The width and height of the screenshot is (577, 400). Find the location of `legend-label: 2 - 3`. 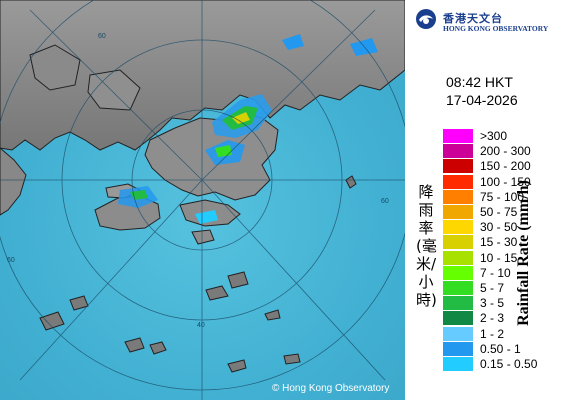

legend-label: 2 - 3 is located at coordinates (492, 318).